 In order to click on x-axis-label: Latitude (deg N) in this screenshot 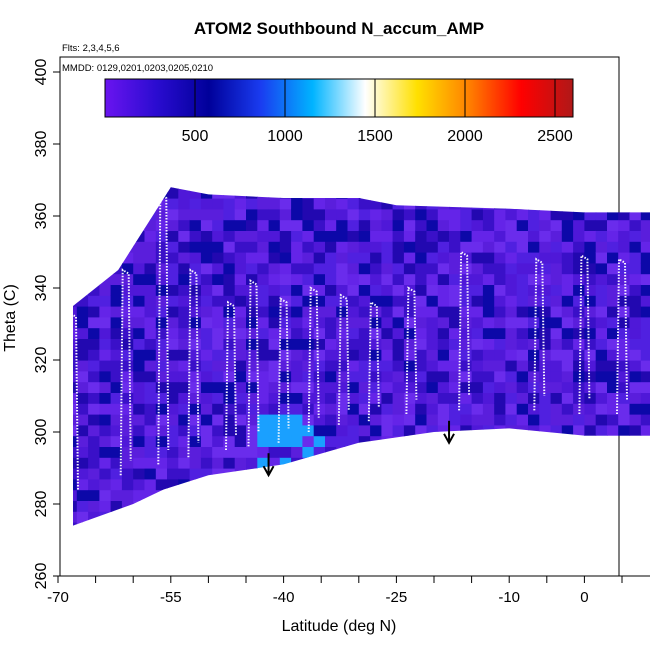, I will do `click(339, 626)`.